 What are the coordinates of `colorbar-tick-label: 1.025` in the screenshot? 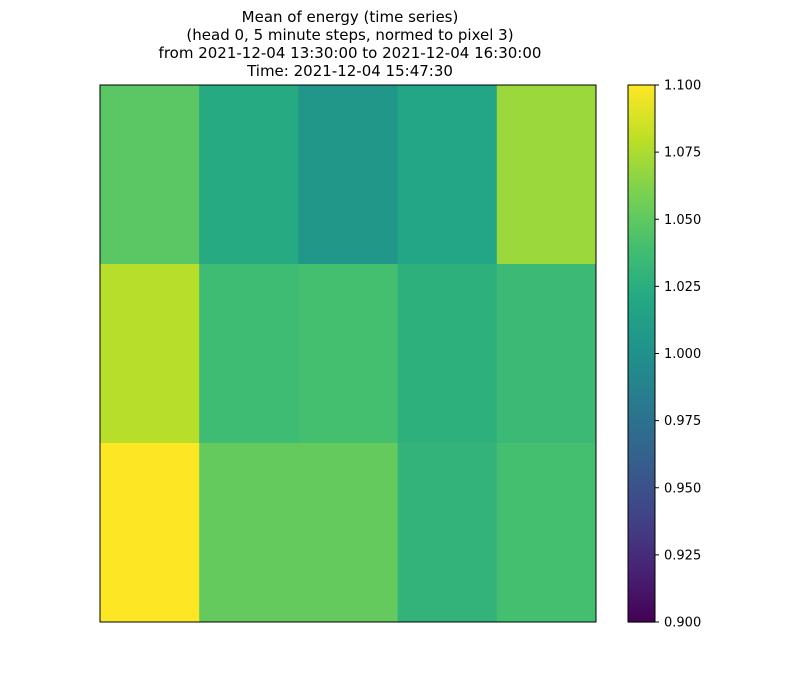 It's located at (682, 287).